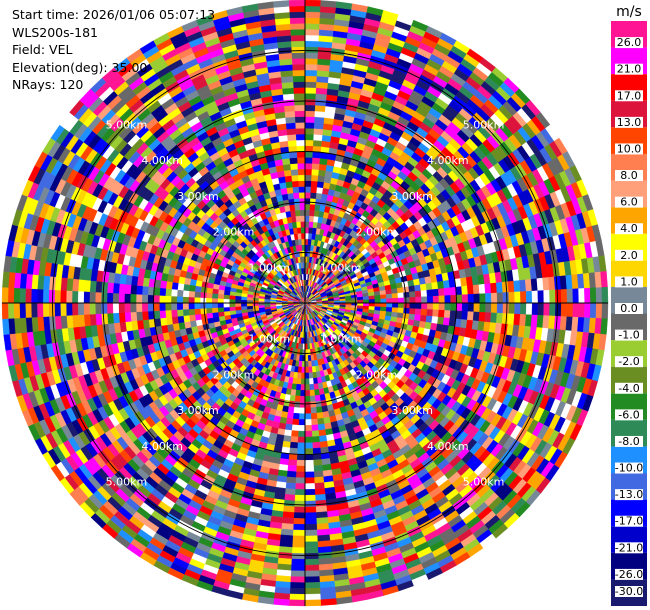  I want to click on elevation: Elevation(deg): 35.00, so click(80, 67).